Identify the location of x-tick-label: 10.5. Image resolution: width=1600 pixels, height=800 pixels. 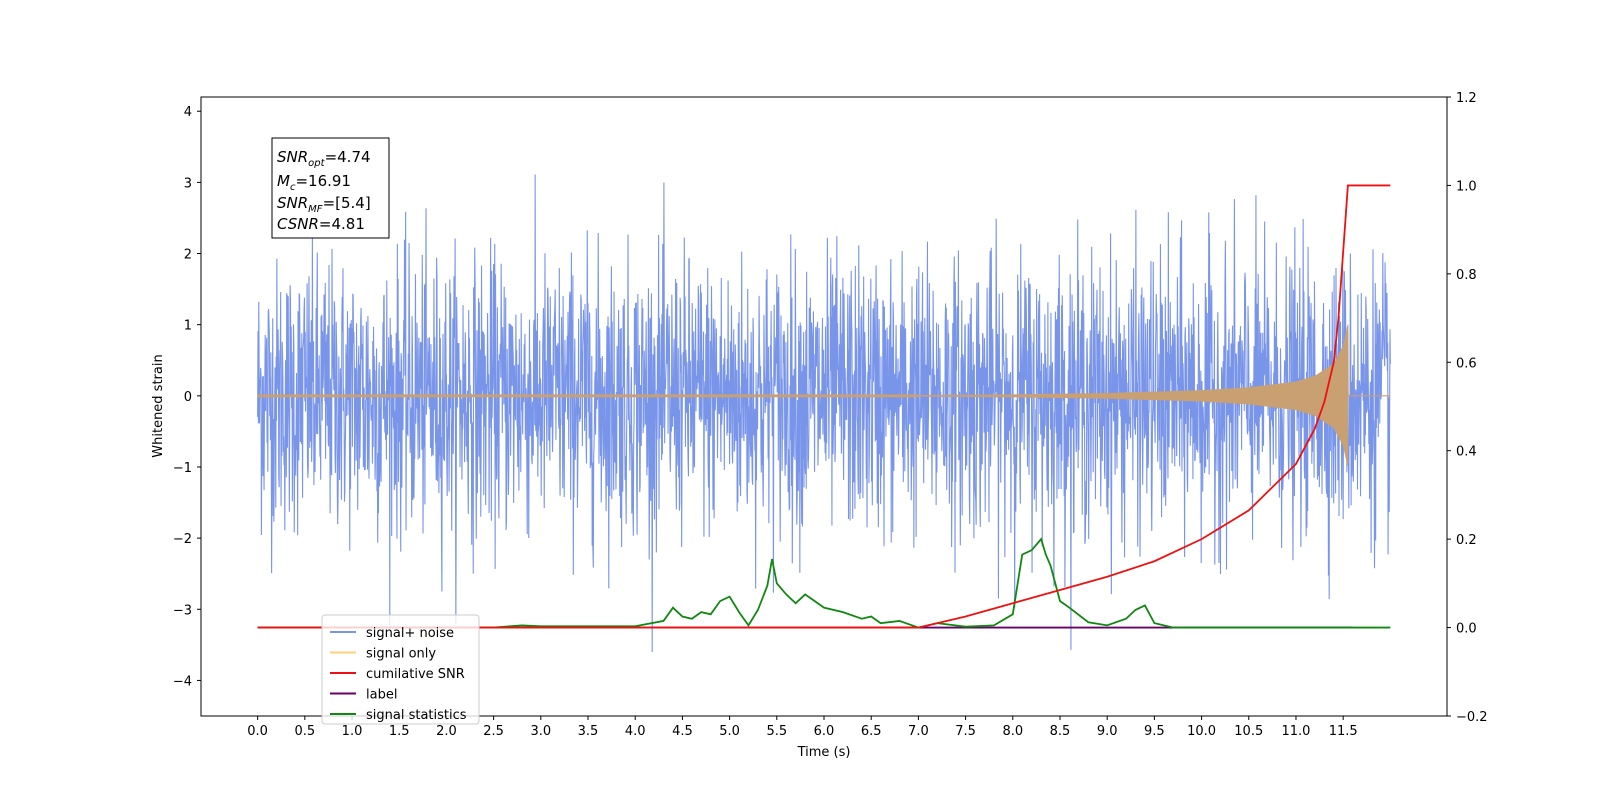
(1248, 731).